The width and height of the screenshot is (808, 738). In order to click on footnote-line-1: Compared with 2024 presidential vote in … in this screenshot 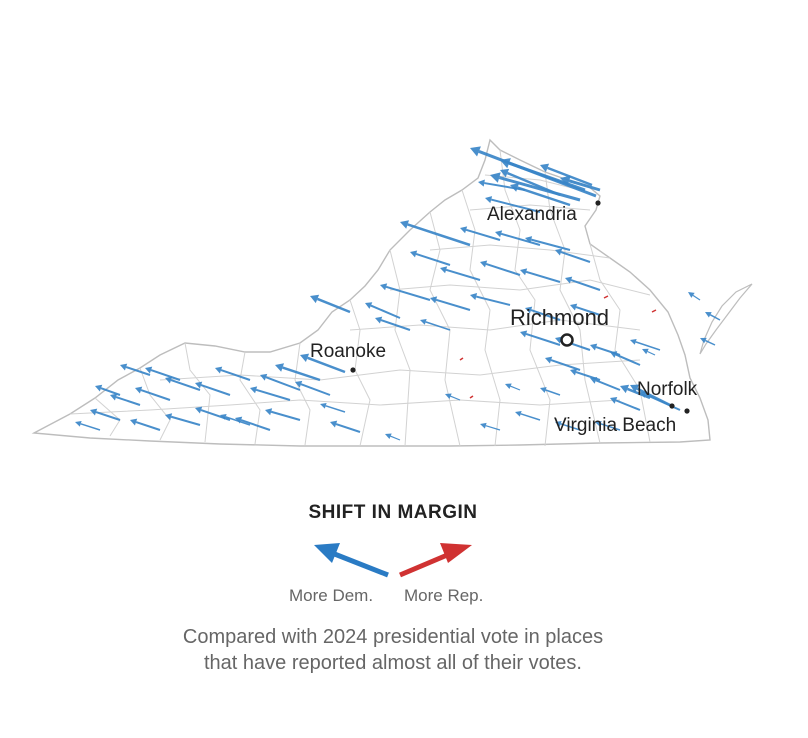, I will do `click(393, 637)`.